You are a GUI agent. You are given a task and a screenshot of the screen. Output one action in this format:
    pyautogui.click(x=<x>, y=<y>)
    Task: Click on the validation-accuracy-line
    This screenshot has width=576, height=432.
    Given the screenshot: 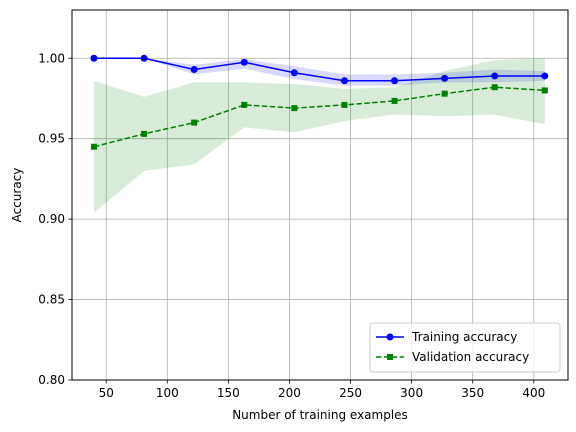 What is the action you would take?
    pyautogui.click(x=319, y=117)
    